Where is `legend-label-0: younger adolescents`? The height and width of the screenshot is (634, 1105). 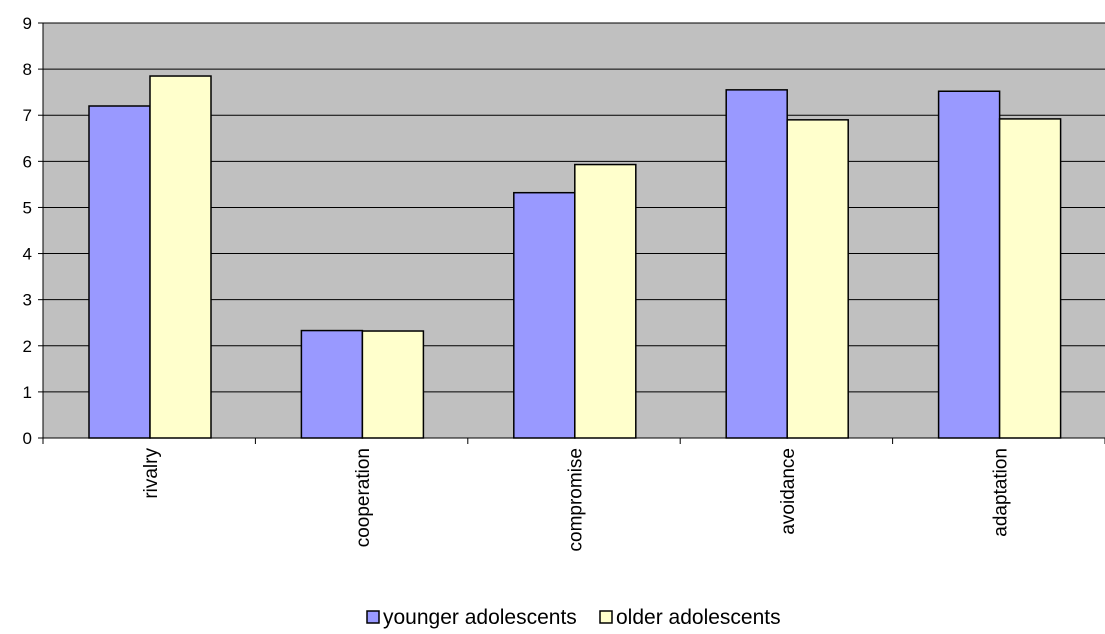 legend-label-0: younger adolescents is located at coordinates (480, 617).